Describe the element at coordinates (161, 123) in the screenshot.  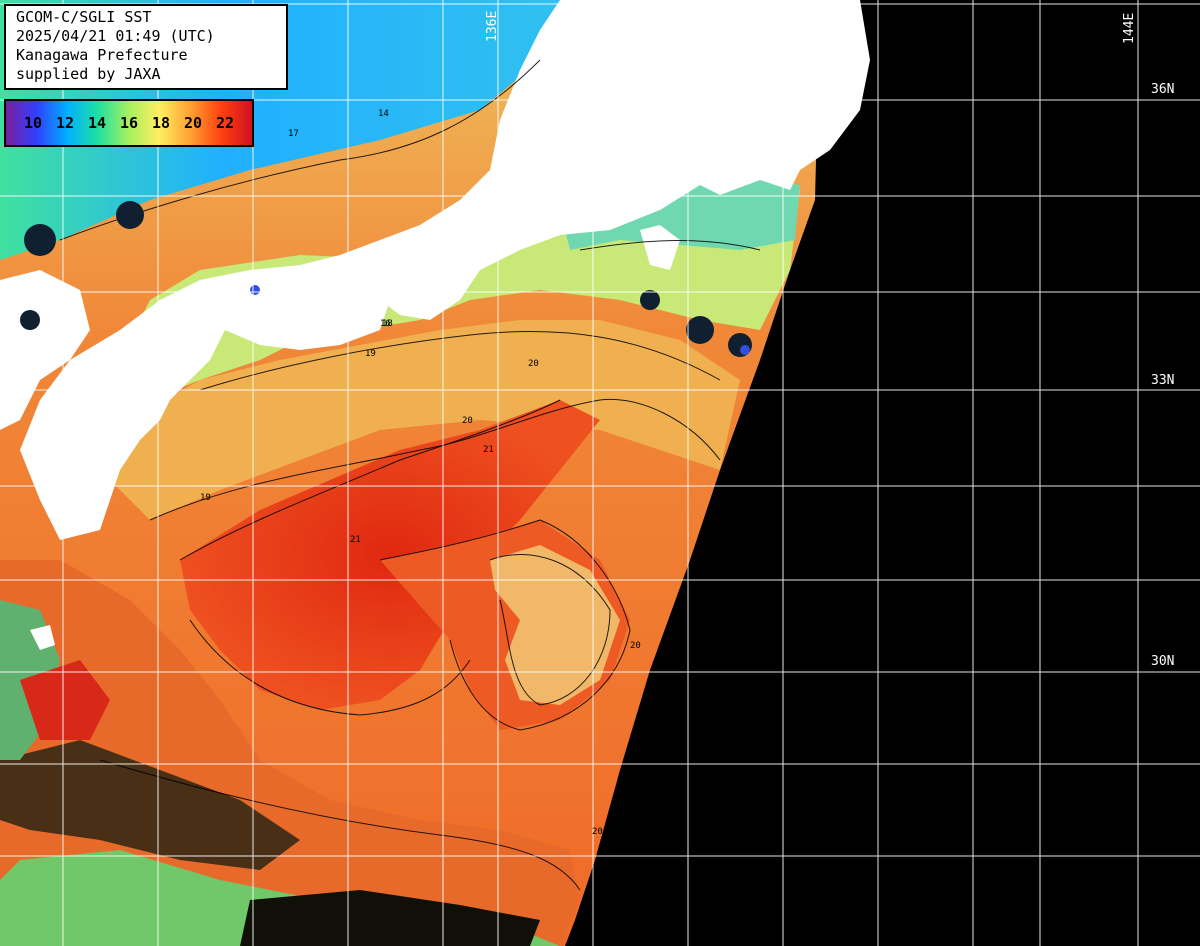
I see `legend-tick: 18` at that location.